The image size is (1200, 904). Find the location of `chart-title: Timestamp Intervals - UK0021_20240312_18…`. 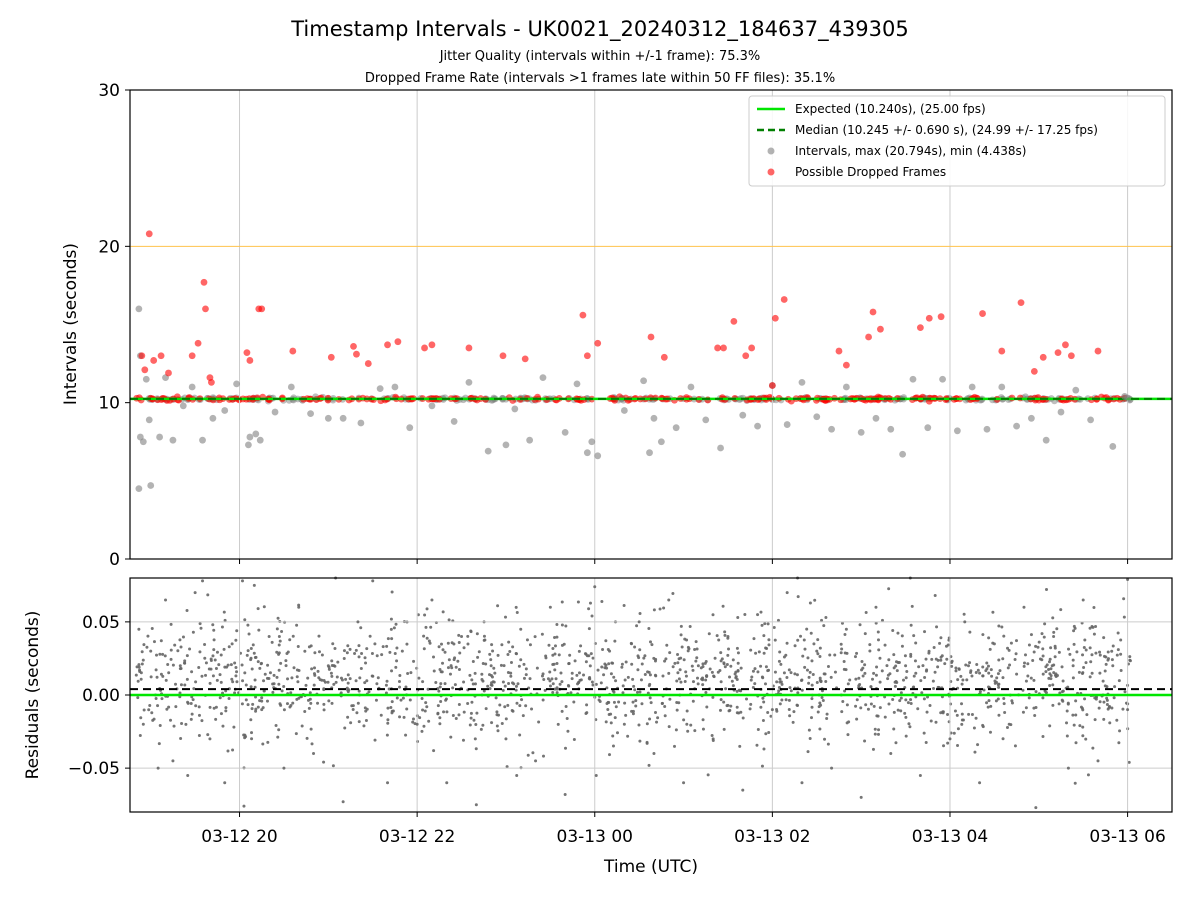

chart-title: Timestamp Intervals - UK0021_20240312_18… is located at coordinates (599, 29).